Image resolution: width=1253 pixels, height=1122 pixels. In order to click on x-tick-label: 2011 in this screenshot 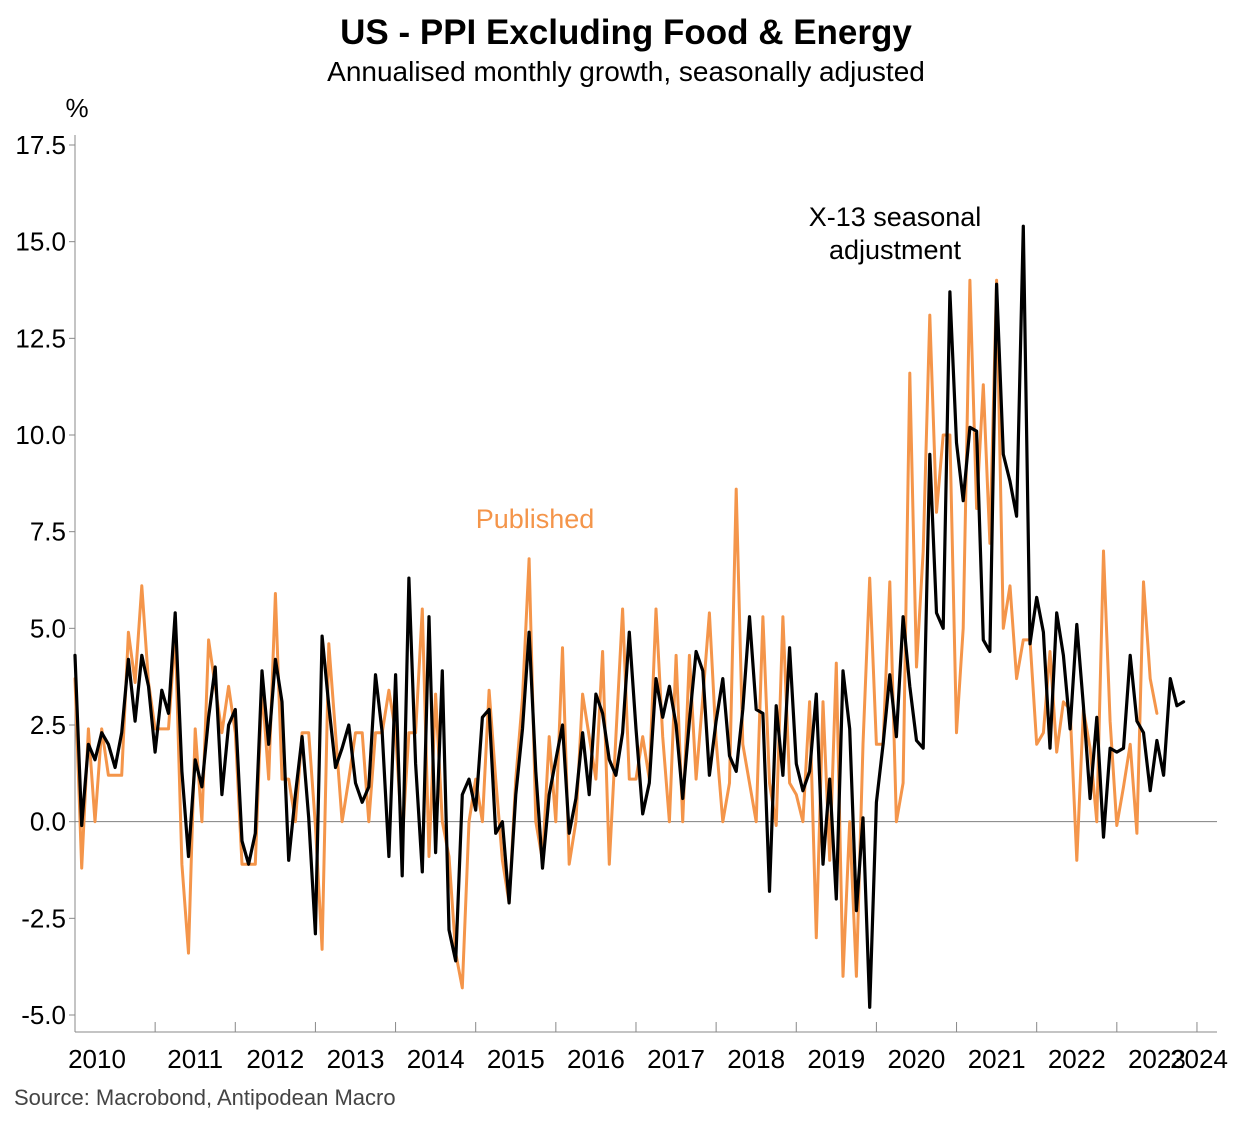, I will do `click(195, 1059)`.